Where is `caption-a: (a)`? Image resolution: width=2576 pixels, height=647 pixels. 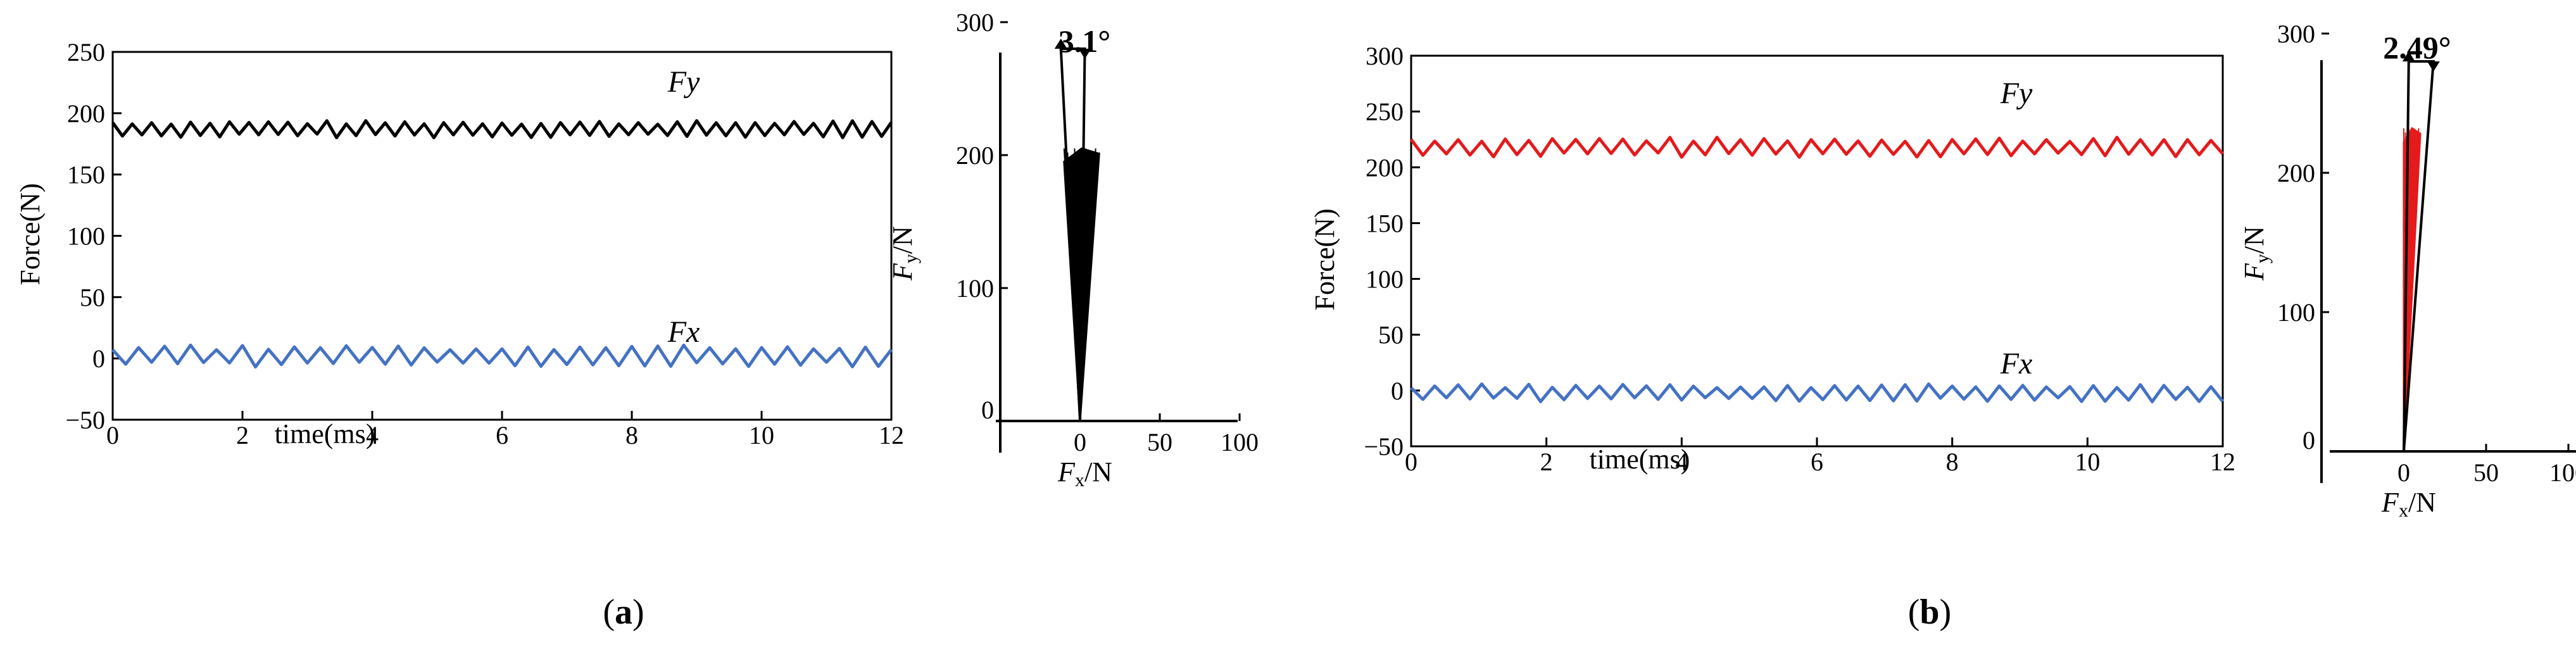 caption-a: (a) is located at coordinates (623, 612).